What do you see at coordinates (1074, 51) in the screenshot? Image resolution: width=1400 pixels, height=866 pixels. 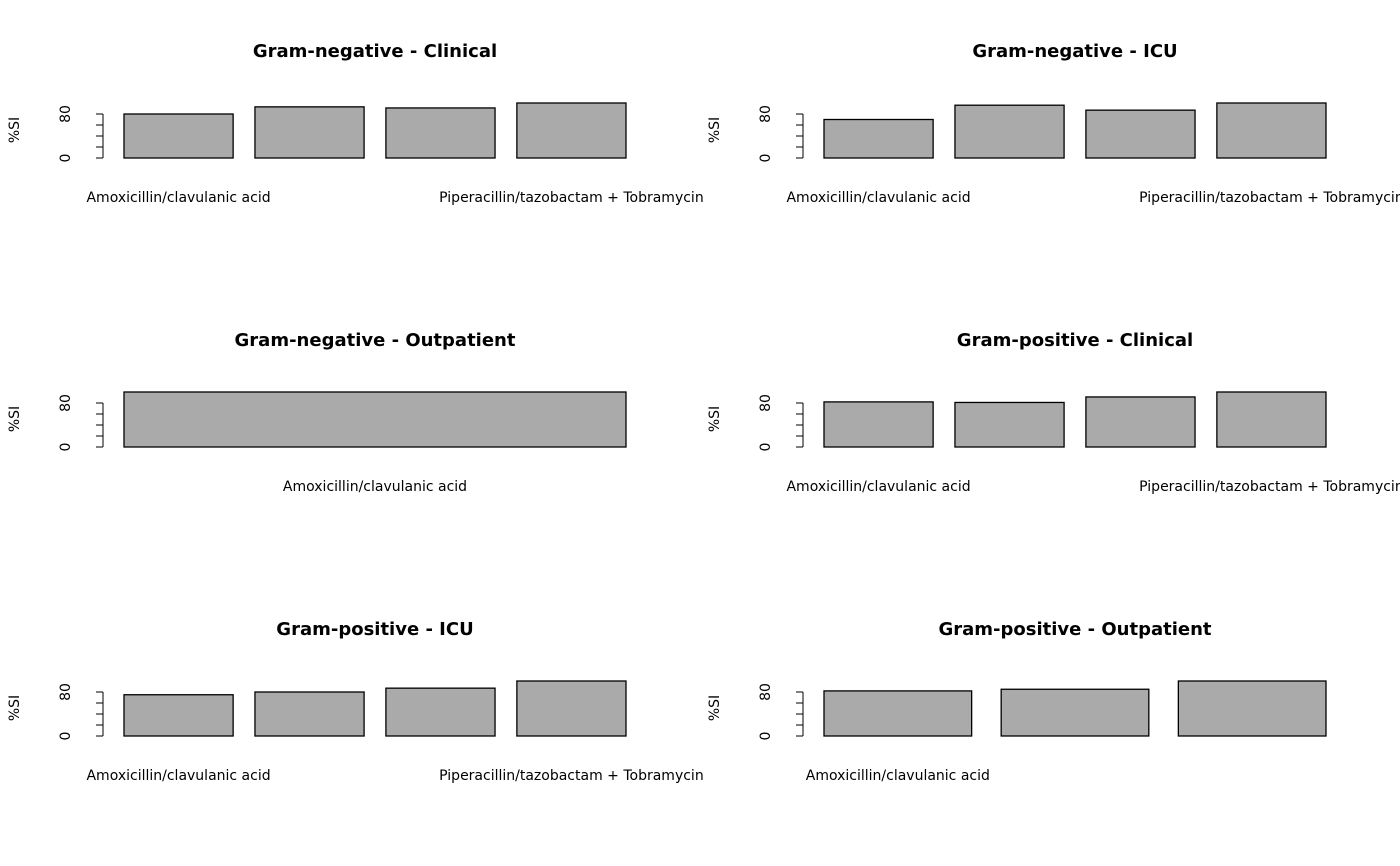 I see `panel-title: Gram-negative - ICU` at bounding box center [1074, 51].